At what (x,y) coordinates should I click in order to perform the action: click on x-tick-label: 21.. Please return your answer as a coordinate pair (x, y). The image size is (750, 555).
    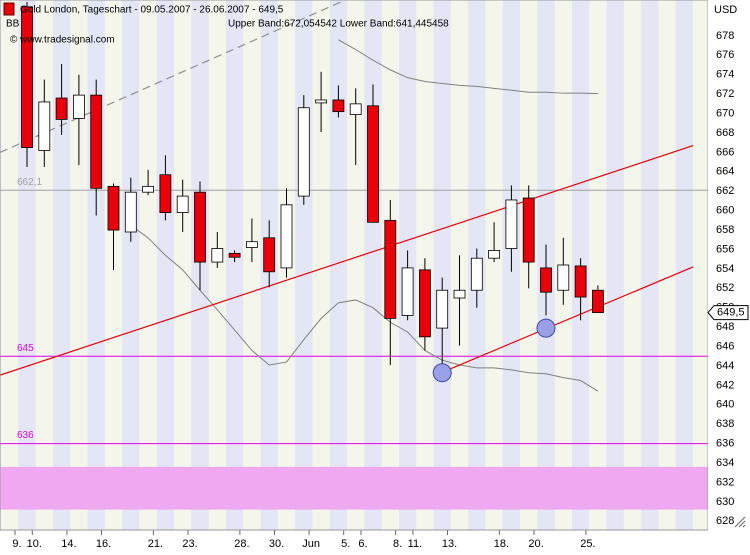
    Looking at the image, I should click on (155, 544).